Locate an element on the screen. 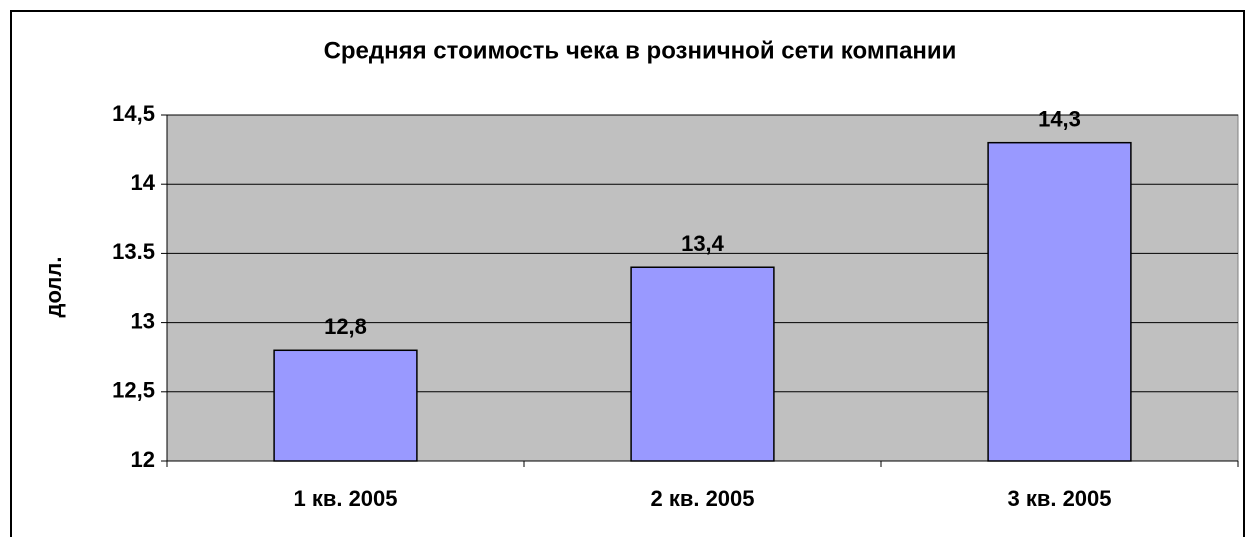 The height and width of the screenshot is (537, 1247). data-label: 13,4 is located at coordinates (703, 243).